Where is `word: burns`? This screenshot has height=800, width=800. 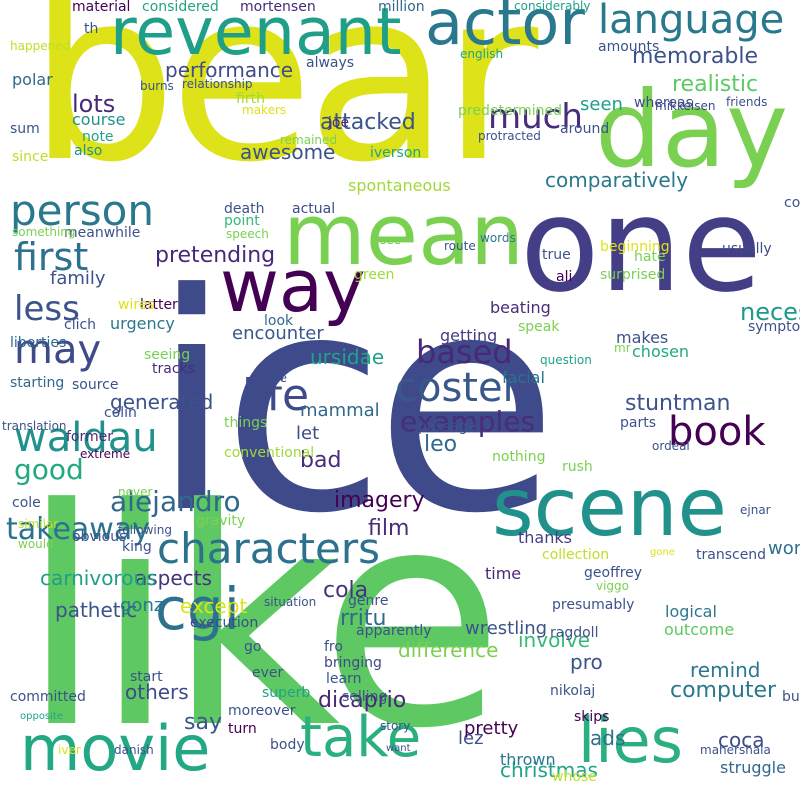 word: burns is located at coordinates (157, 86).